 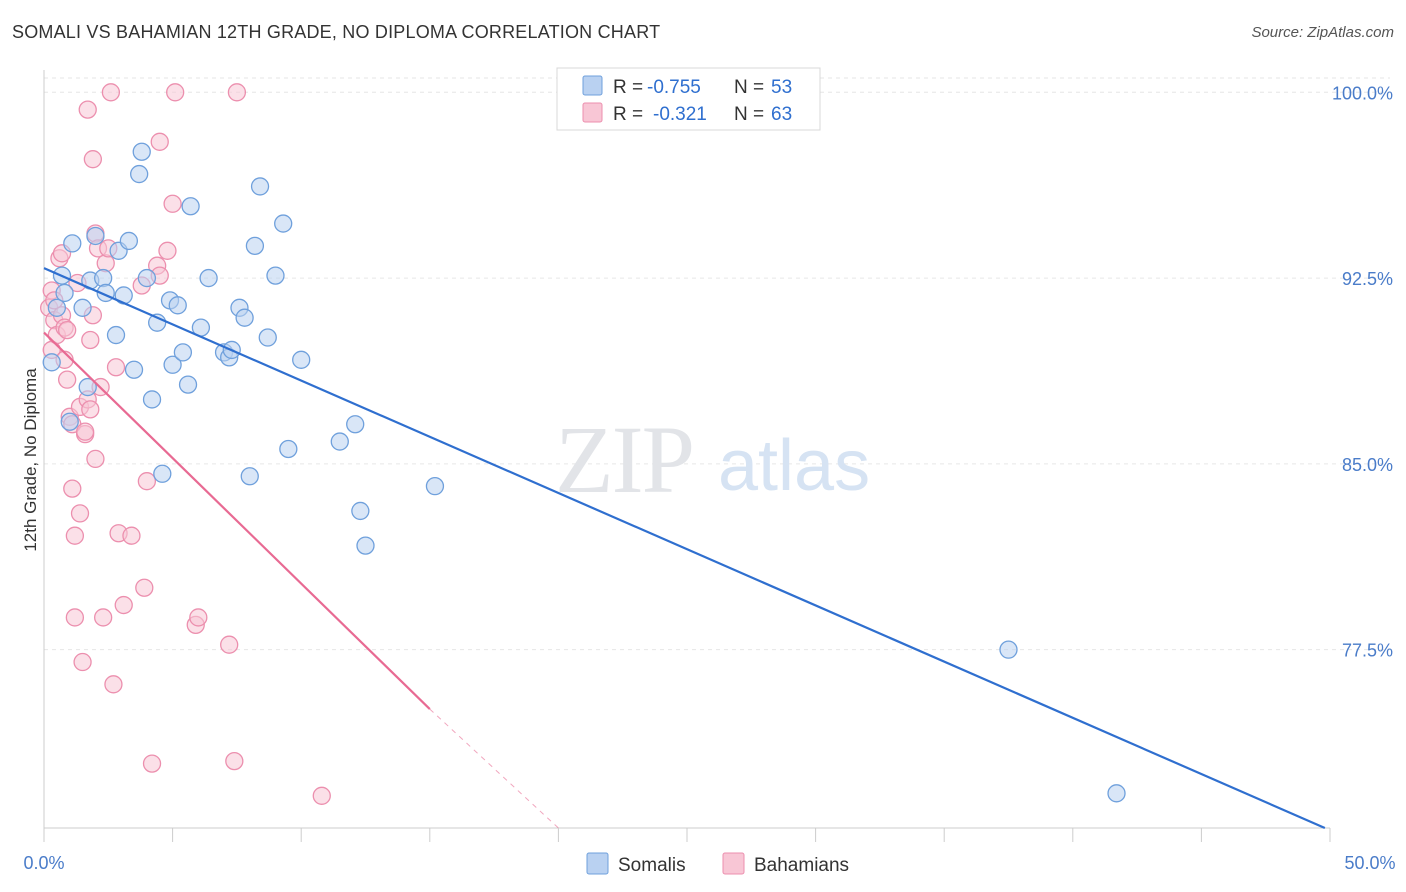 I want to click on somalis-n-label: N =, so click(x=749, y=87).